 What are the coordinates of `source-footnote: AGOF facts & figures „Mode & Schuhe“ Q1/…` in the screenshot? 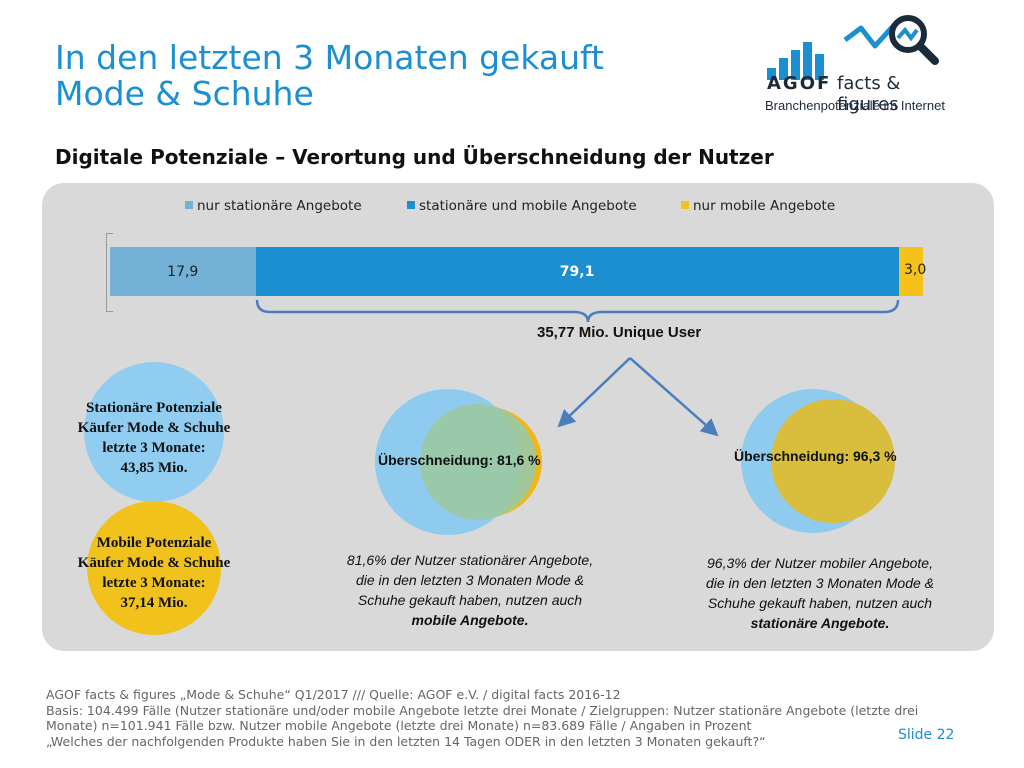 It's located at (482, 718).